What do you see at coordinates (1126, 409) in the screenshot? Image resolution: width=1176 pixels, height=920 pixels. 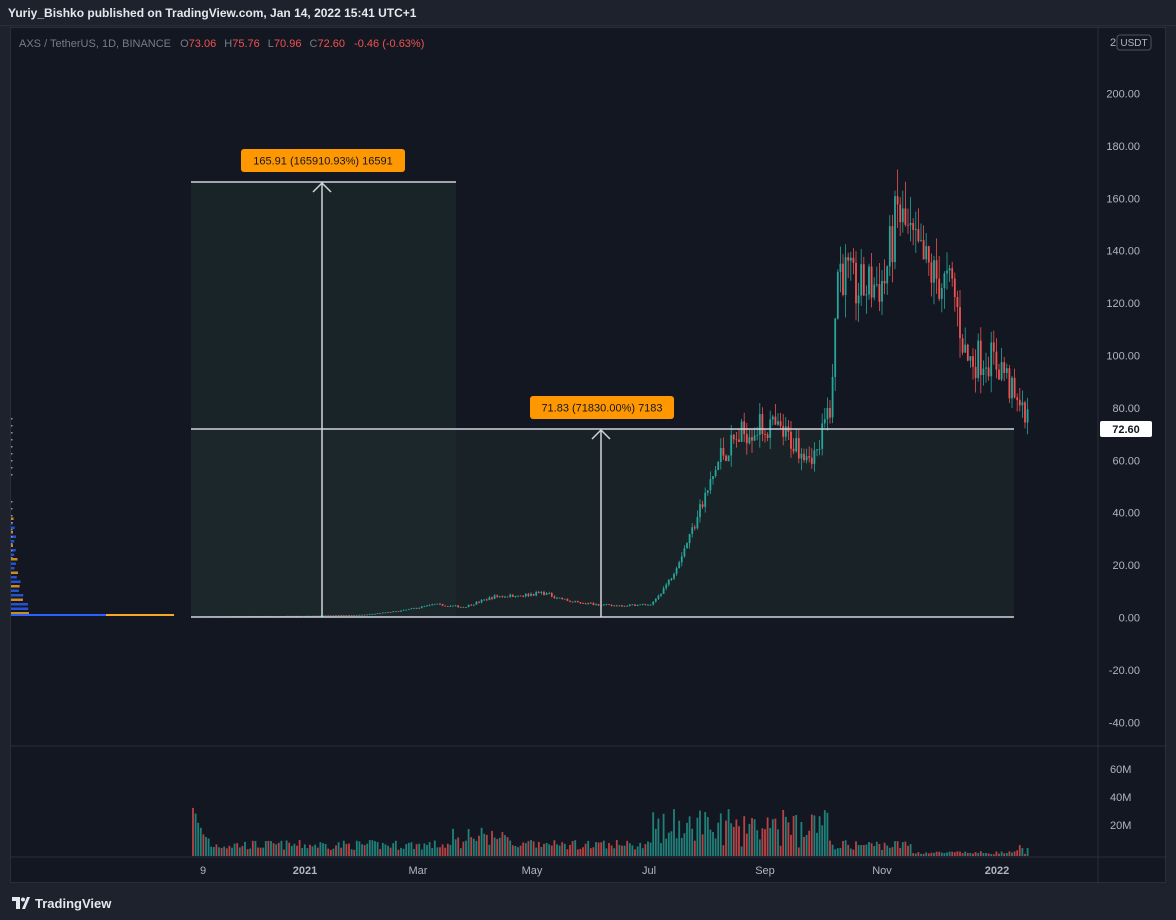 I see `price-tick-label: 80.00` at bounding box center [1126, 409].